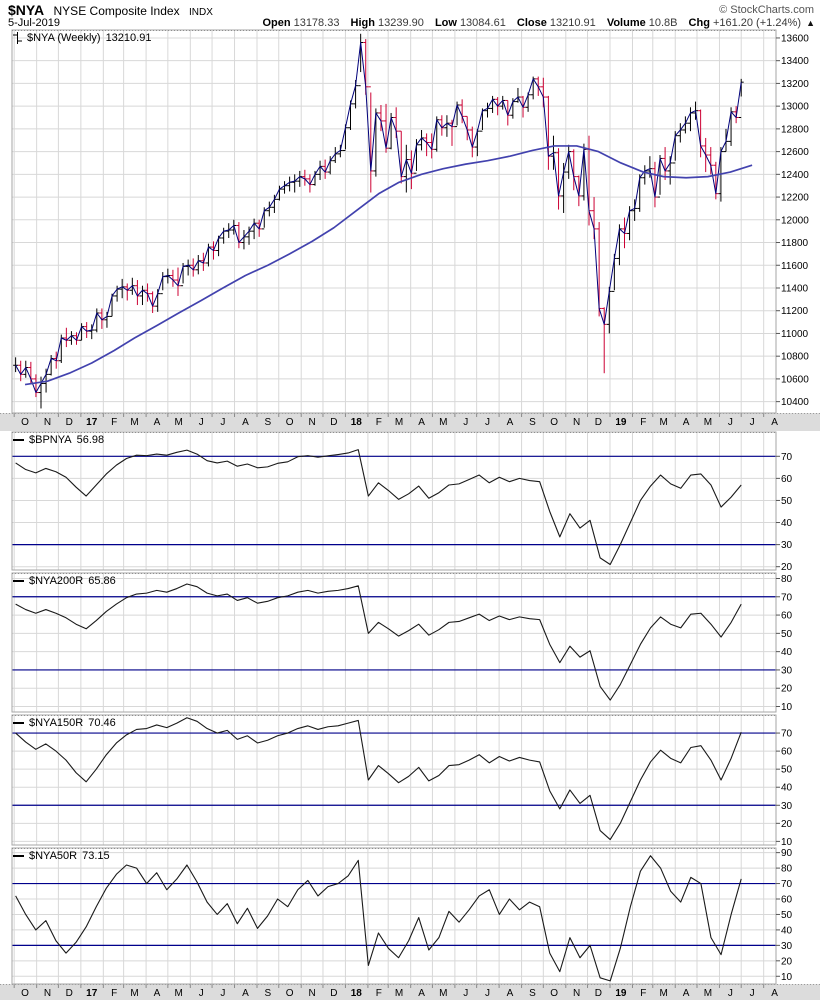  What do you see at coordinates (810, 23) in the screenshot?
I see `change-up-icon: ▲` at bounding box center [810, 23].